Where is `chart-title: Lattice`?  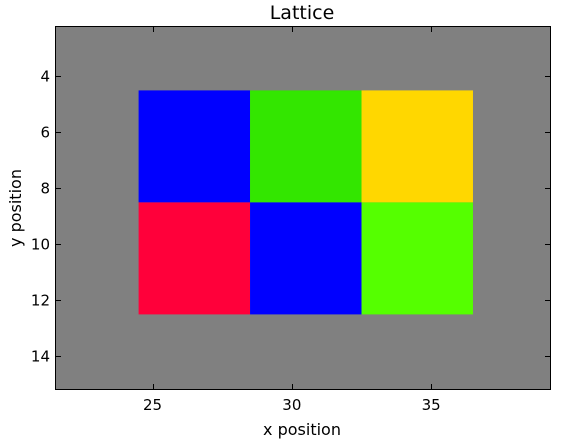
chart-title: Lattice is located at coordinates (302, 13).